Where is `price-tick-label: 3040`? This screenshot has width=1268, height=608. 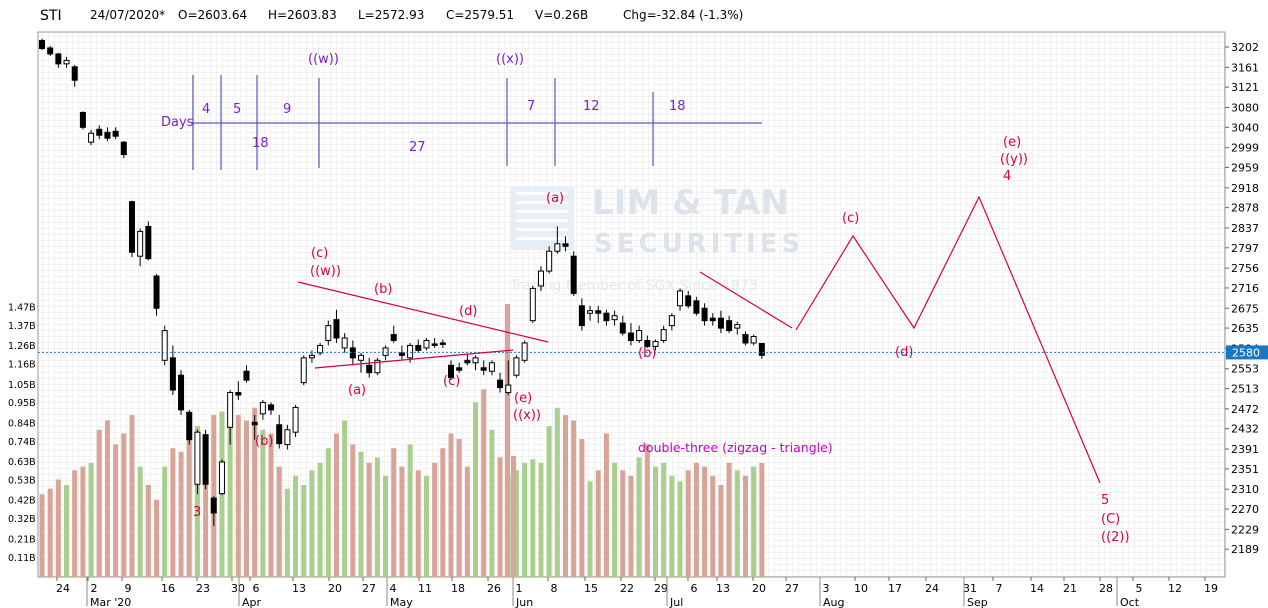
price-tick-label: 3040 is located at coordinates (1245, 127).